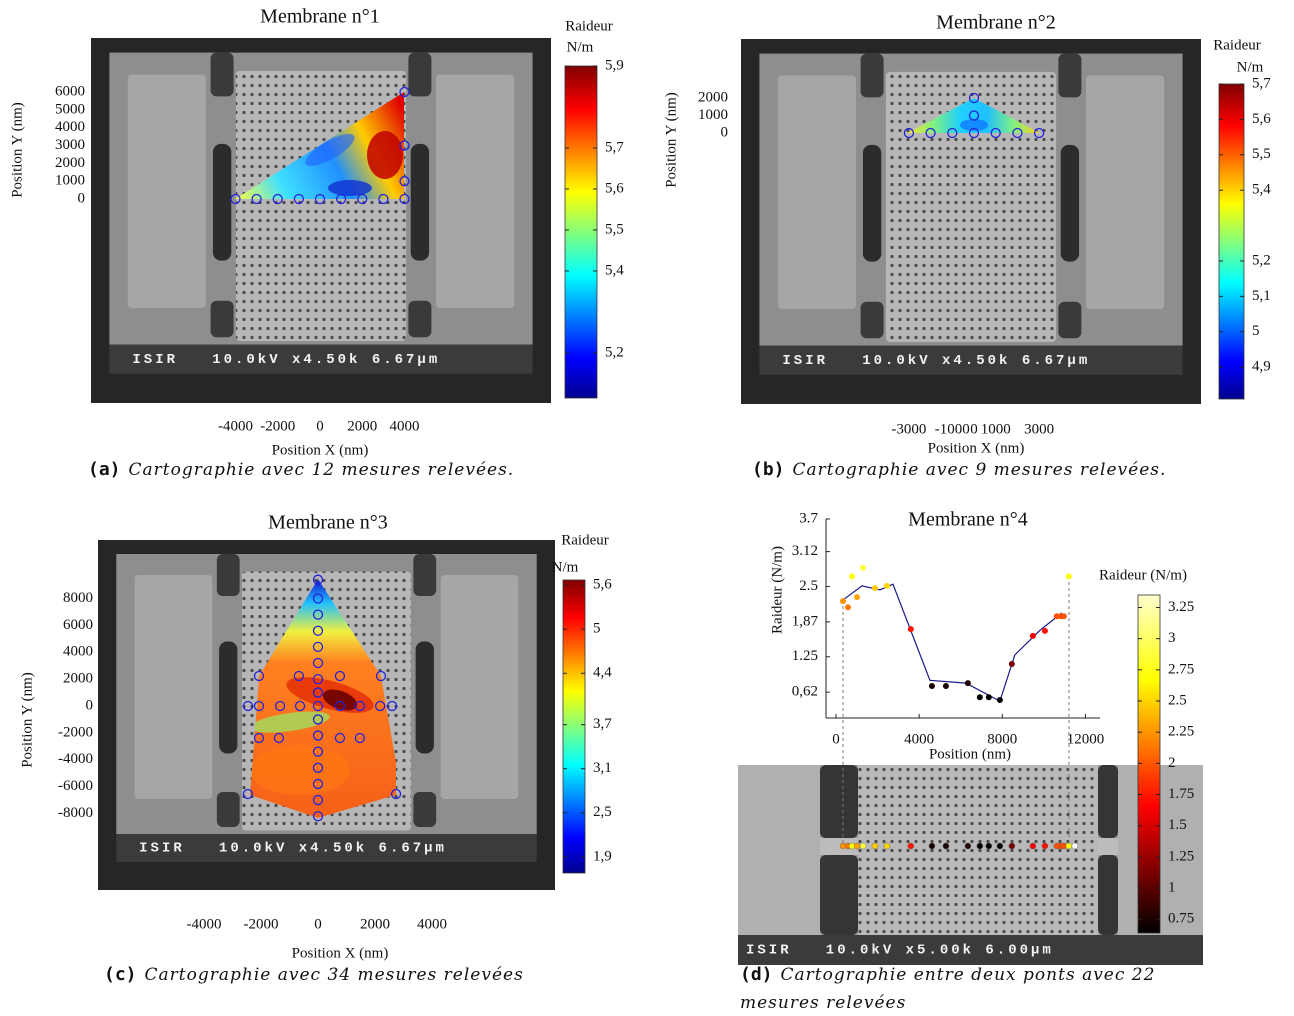  What do you see at coordinates (320, 17) in the screenshot?
I see `chart-title: Membrane n°1` at bounding box center [320, 17].